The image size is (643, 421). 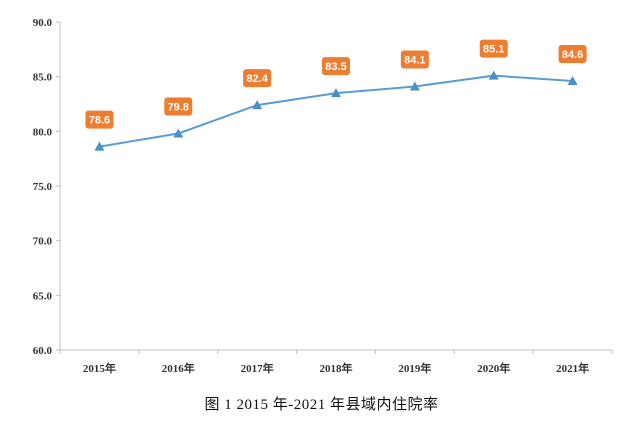 I want to click on x-tick-label: 2018年, so click(x=336, y=368).